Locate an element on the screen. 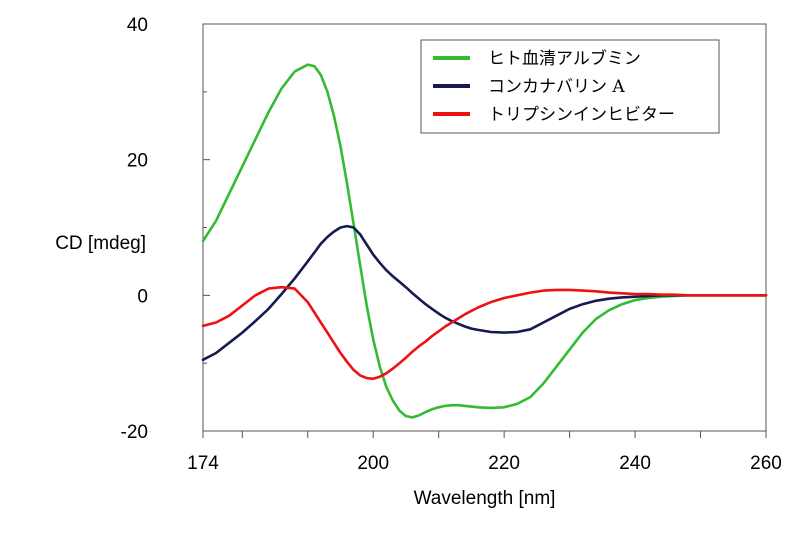 Image resolution: width=800 pixels, height=540 pixels. legend-label-1: ヒト血清アルブミン is located at coordinates (564, 58).